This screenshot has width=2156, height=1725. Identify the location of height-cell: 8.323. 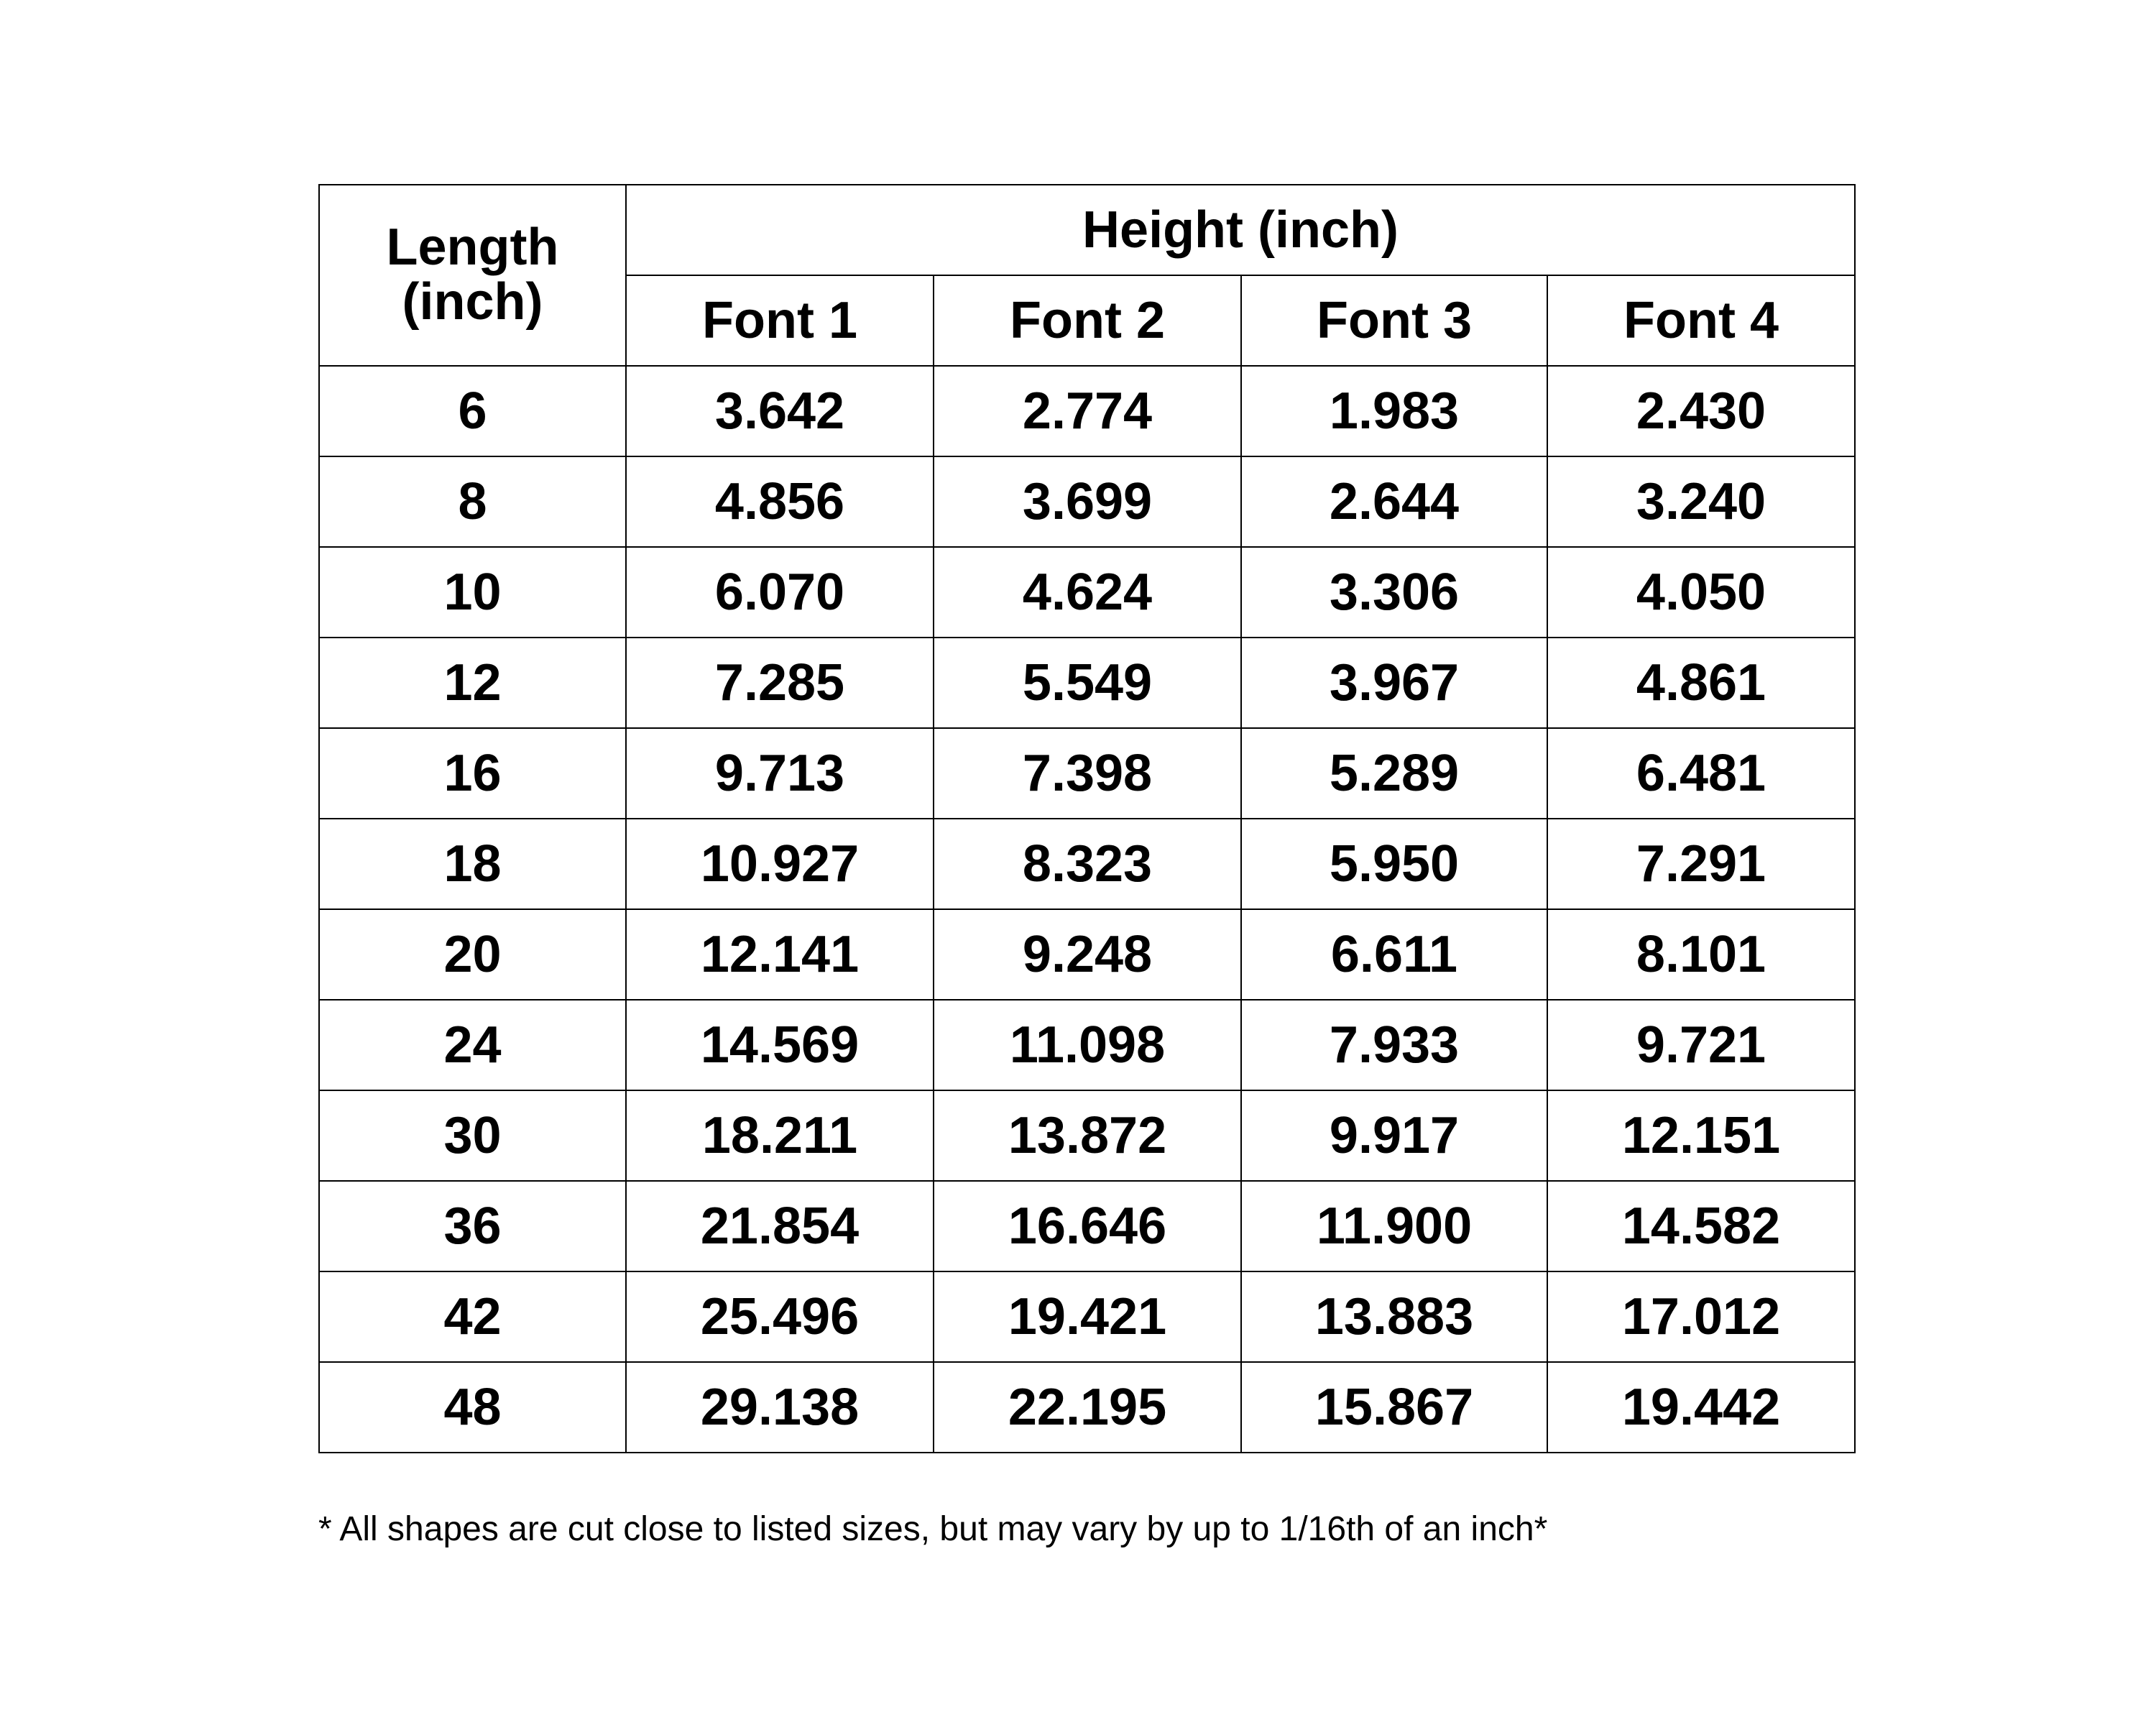
(1087, 864).